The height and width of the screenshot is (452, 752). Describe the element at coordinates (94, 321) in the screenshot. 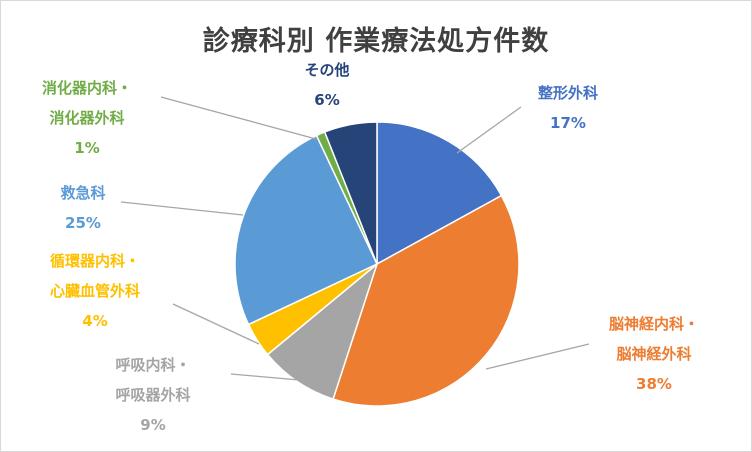

I see `slice-percent-label: 4%` at that location.